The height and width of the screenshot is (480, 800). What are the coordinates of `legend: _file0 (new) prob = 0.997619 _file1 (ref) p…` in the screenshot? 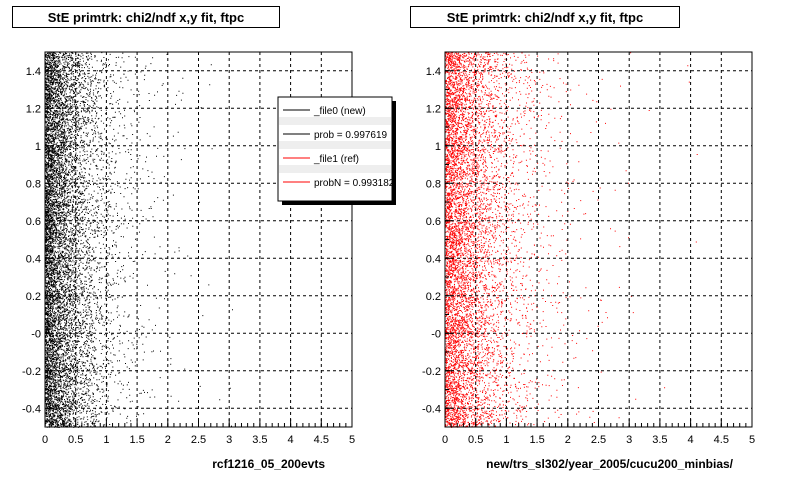 It's located at (336, 150).